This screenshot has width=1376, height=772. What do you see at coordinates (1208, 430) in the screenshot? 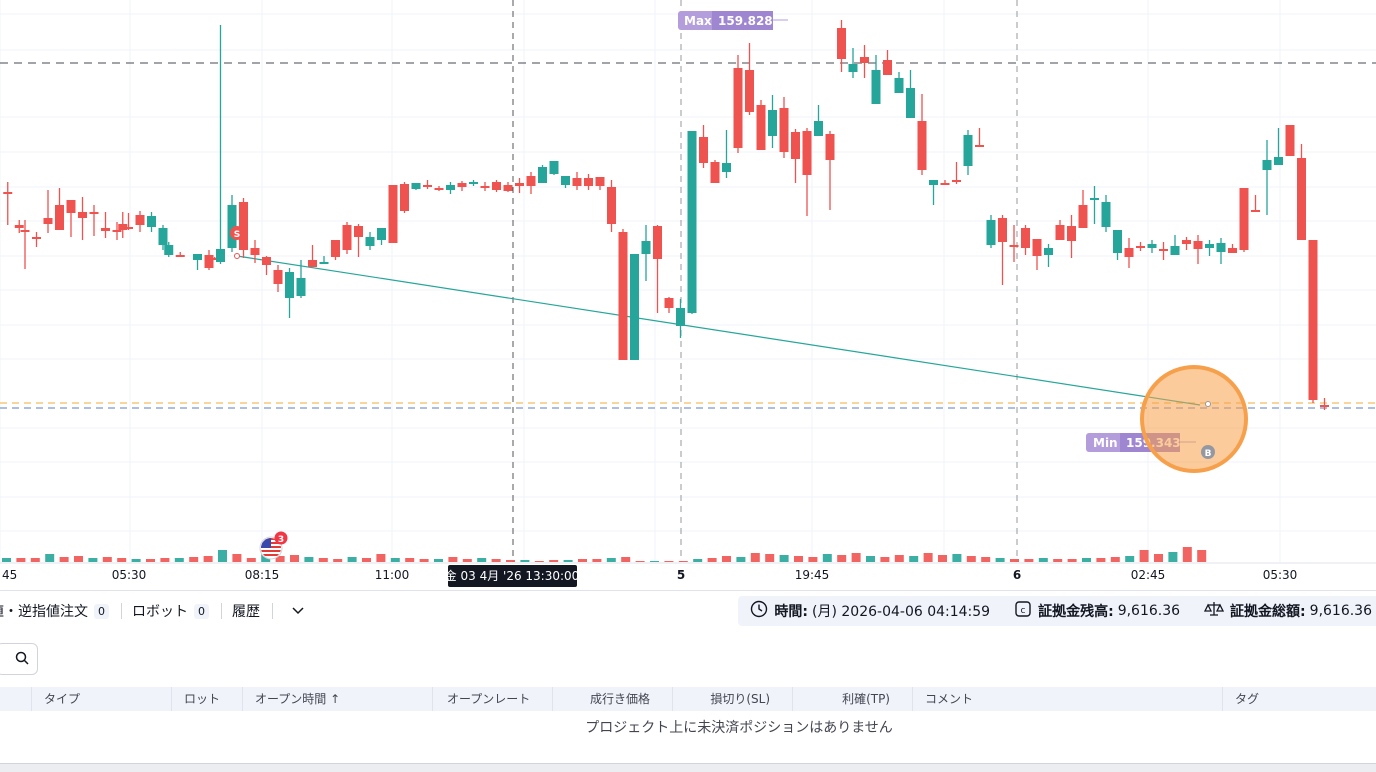
I see `buy-badge: B` at bounding box center [1208, 430].